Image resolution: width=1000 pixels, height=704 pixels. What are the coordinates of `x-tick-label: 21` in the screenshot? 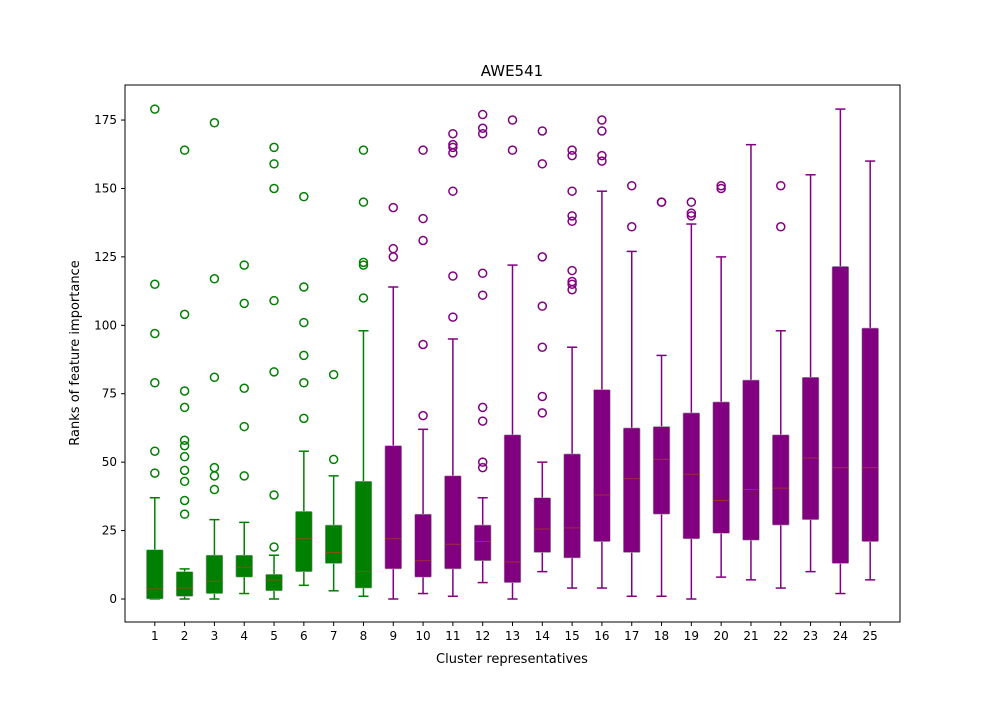 It's located at (750, 636).